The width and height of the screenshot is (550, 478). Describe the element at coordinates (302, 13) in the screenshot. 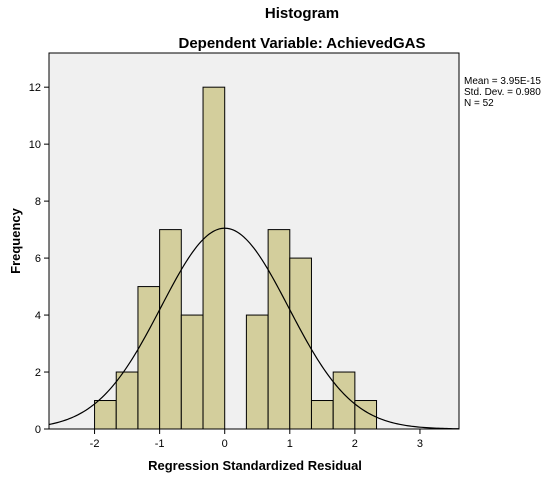

I see `chart-title: Histogram` at that location.